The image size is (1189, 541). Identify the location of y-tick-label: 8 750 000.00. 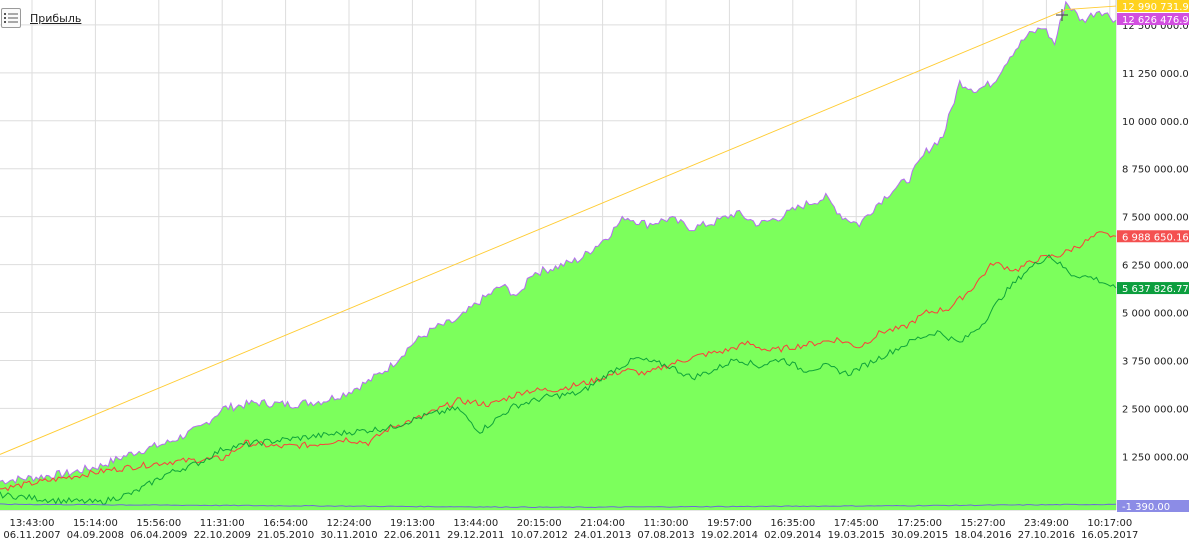
(1155, 170).